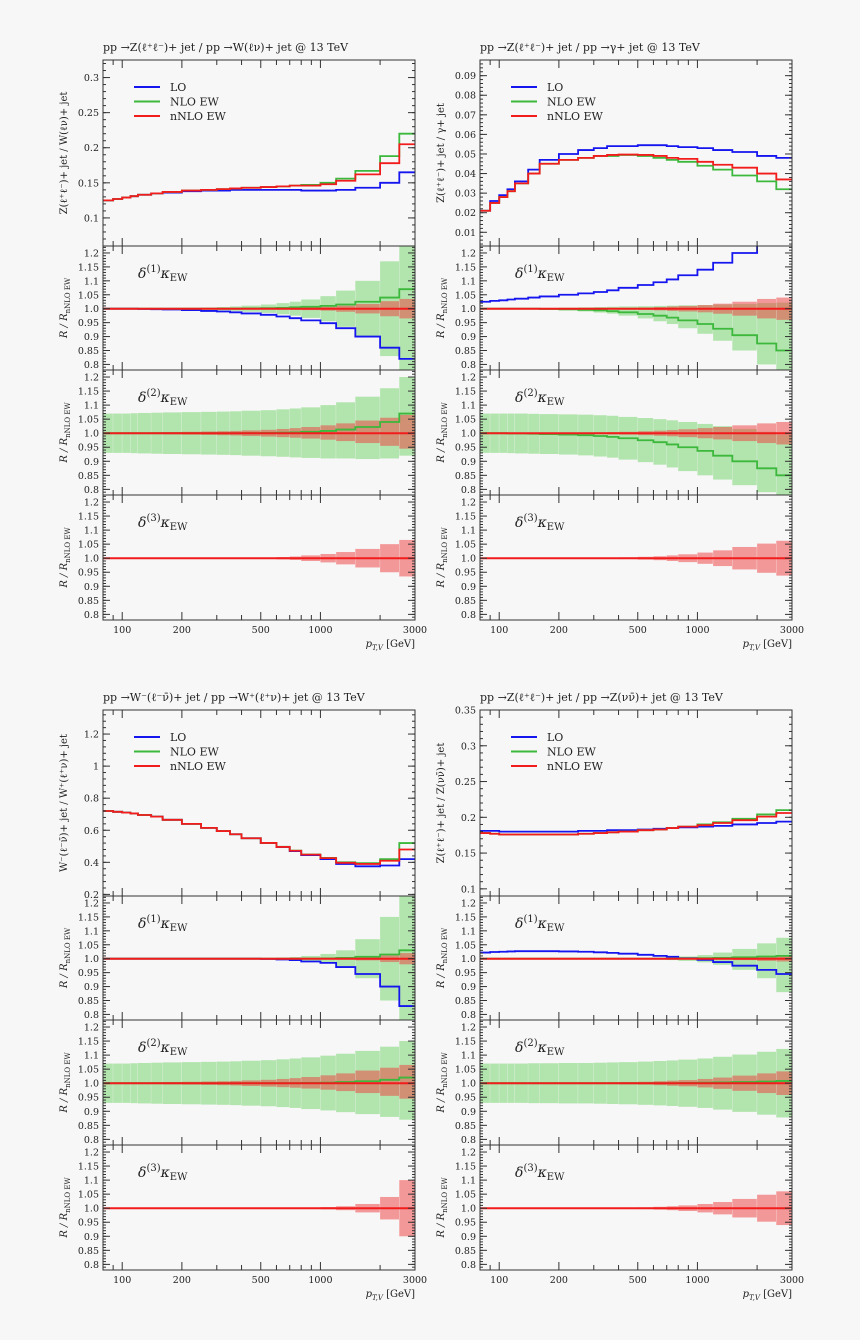 The width and height of the screenshot is (860, 1340). I want to click on x-axis-label: pT,V [GeV], so click(768, 1295).